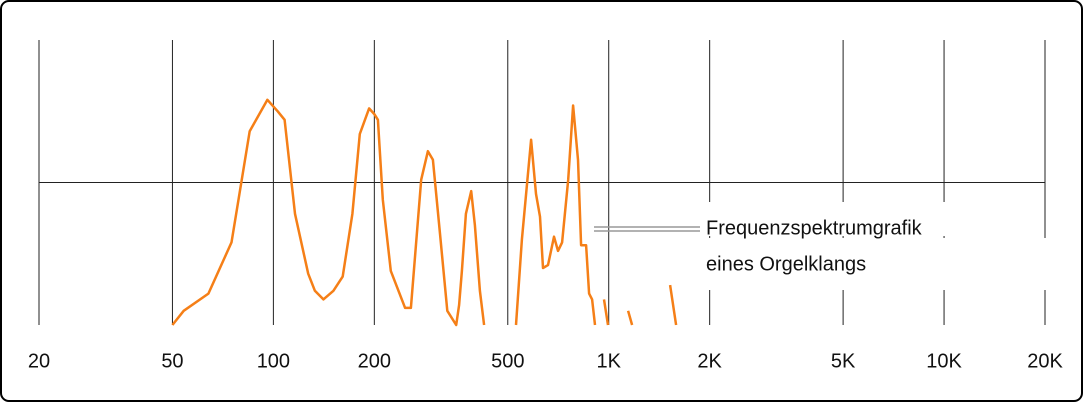  Describe the element at coordinates (843, 361) in the screenshot. I see `x-tick-label: 5K` at that location.